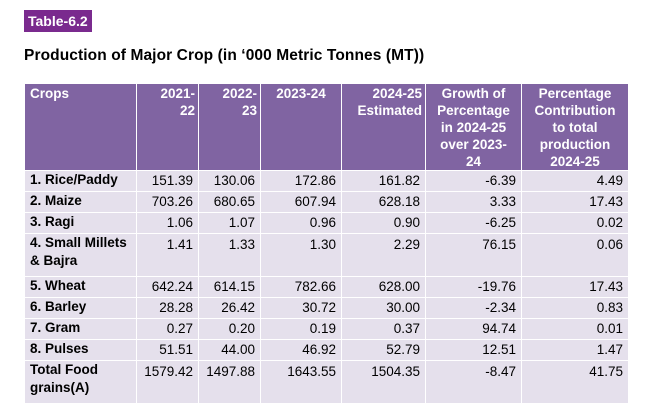  What do you see at coordinates (229, 255) in the screenshot?
I see `value-cell-v2: 1.33` at bounding box center [229, 255].